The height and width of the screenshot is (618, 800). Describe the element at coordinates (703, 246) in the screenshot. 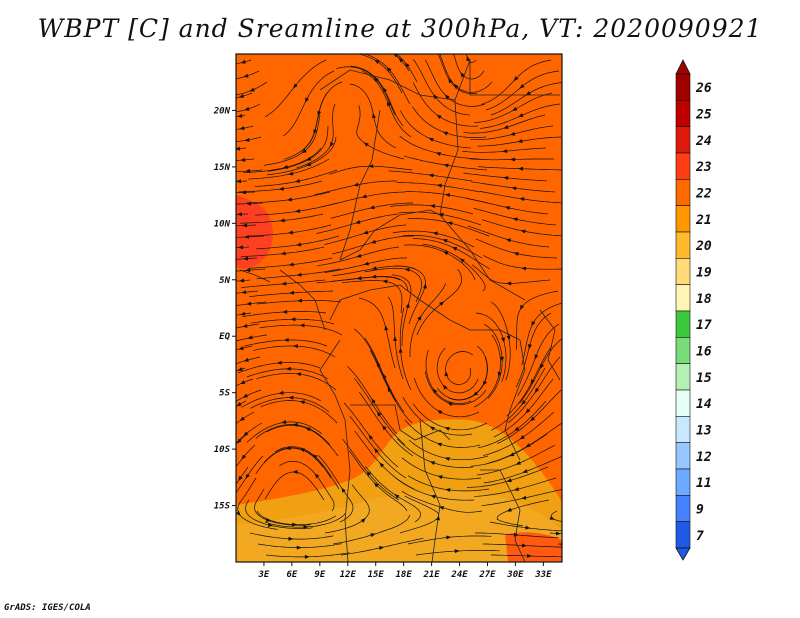

I see `colorbar-label: 20` at that location.